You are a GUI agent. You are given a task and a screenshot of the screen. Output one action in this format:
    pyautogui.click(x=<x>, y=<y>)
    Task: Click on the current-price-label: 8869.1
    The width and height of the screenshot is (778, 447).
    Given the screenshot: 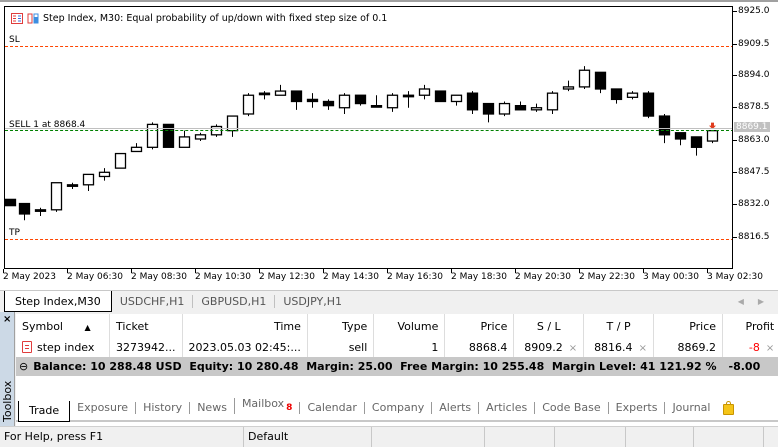 What is the action you would take?
    pyautogui.click(x=752, y=127)
    